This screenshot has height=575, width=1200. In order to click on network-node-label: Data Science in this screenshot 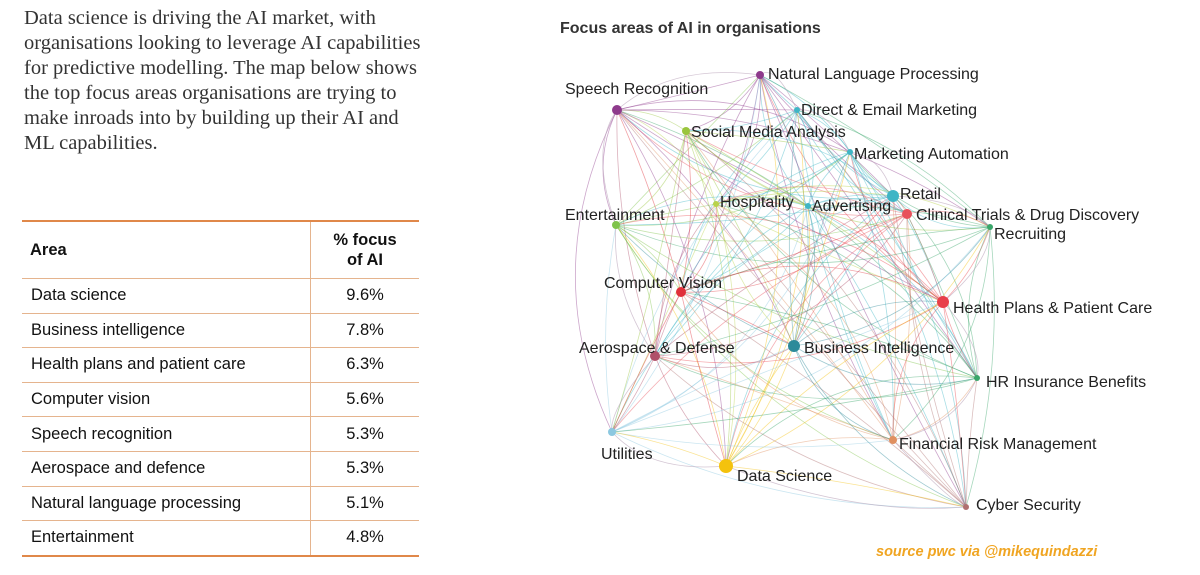, I will do `click(784, 476)`.